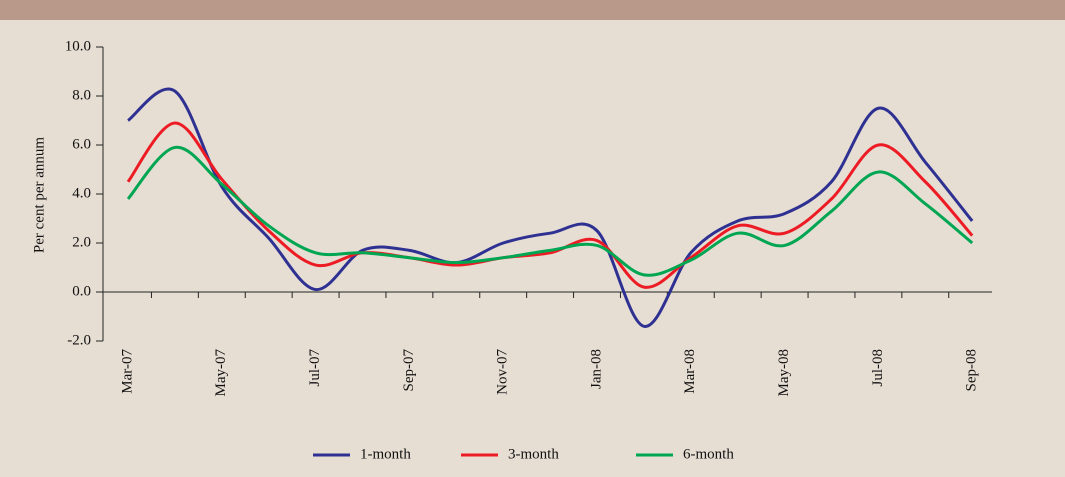 Image resolution: width=1065 pixels, height=477 pixels. Describe the element at coordinates (784, 373) in the screenshot. I see `x-tick-label: May-08` at that location.